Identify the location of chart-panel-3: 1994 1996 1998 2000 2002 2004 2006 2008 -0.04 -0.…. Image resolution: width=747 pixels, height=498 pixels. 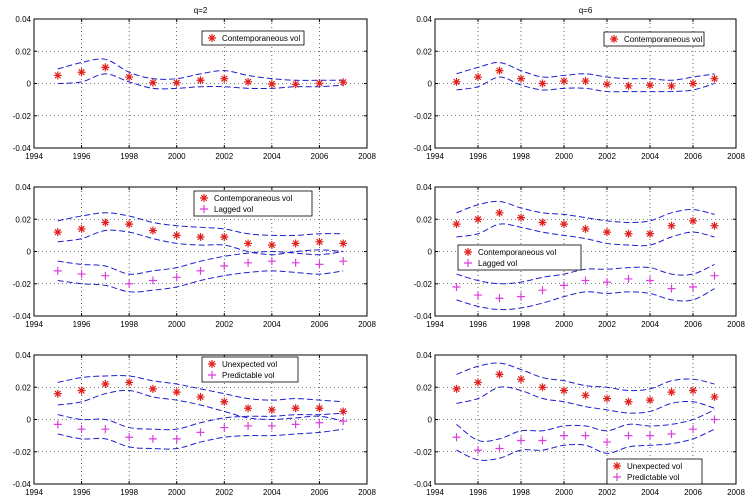
(195, 256).